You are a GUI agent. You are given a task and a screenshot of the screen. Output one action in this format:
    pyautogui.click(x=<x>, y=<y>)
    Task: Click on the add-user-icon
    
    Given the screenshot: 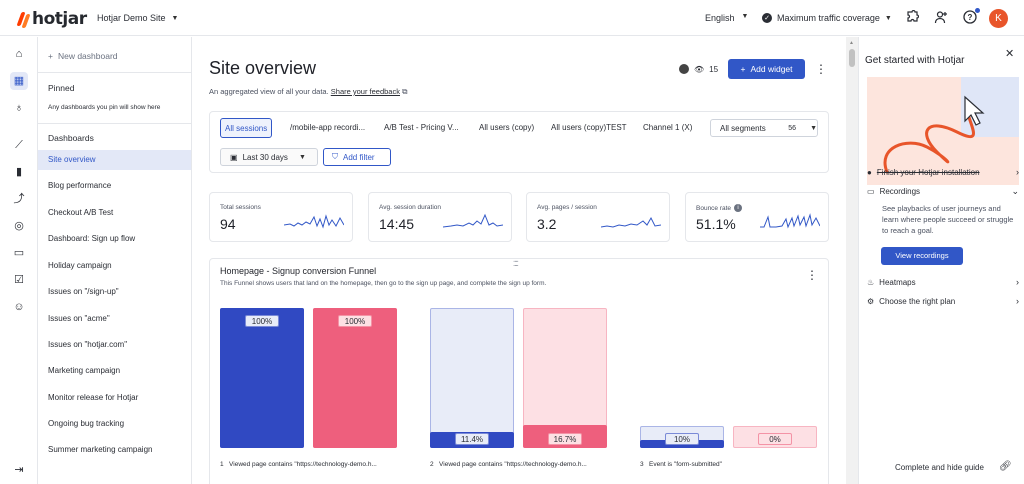 What is the action you would take?
    pyautogui.click(x=941, y=18)
    